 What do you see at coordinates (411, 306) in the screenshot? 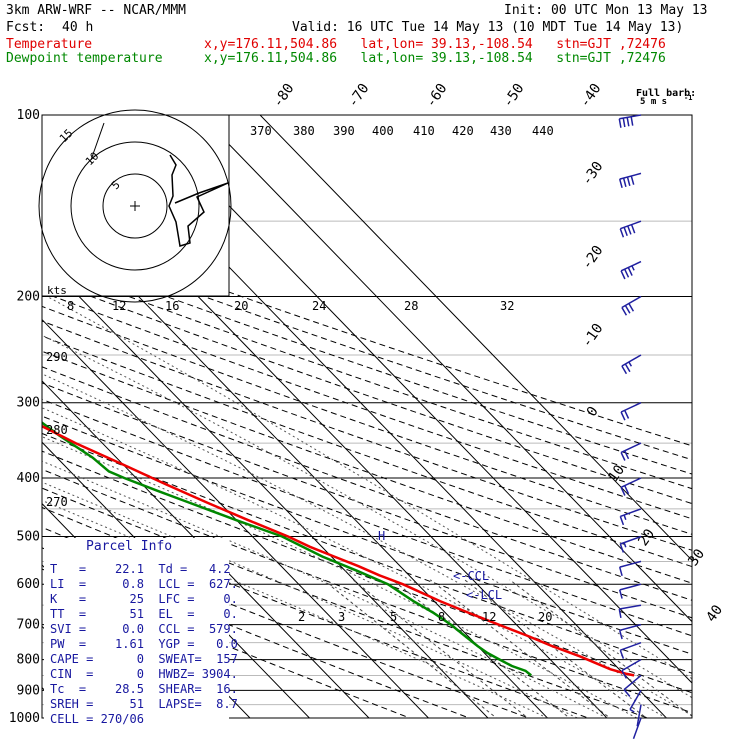
I see `wind-speed-scale-label: 28` at bounding box center [411, 306].